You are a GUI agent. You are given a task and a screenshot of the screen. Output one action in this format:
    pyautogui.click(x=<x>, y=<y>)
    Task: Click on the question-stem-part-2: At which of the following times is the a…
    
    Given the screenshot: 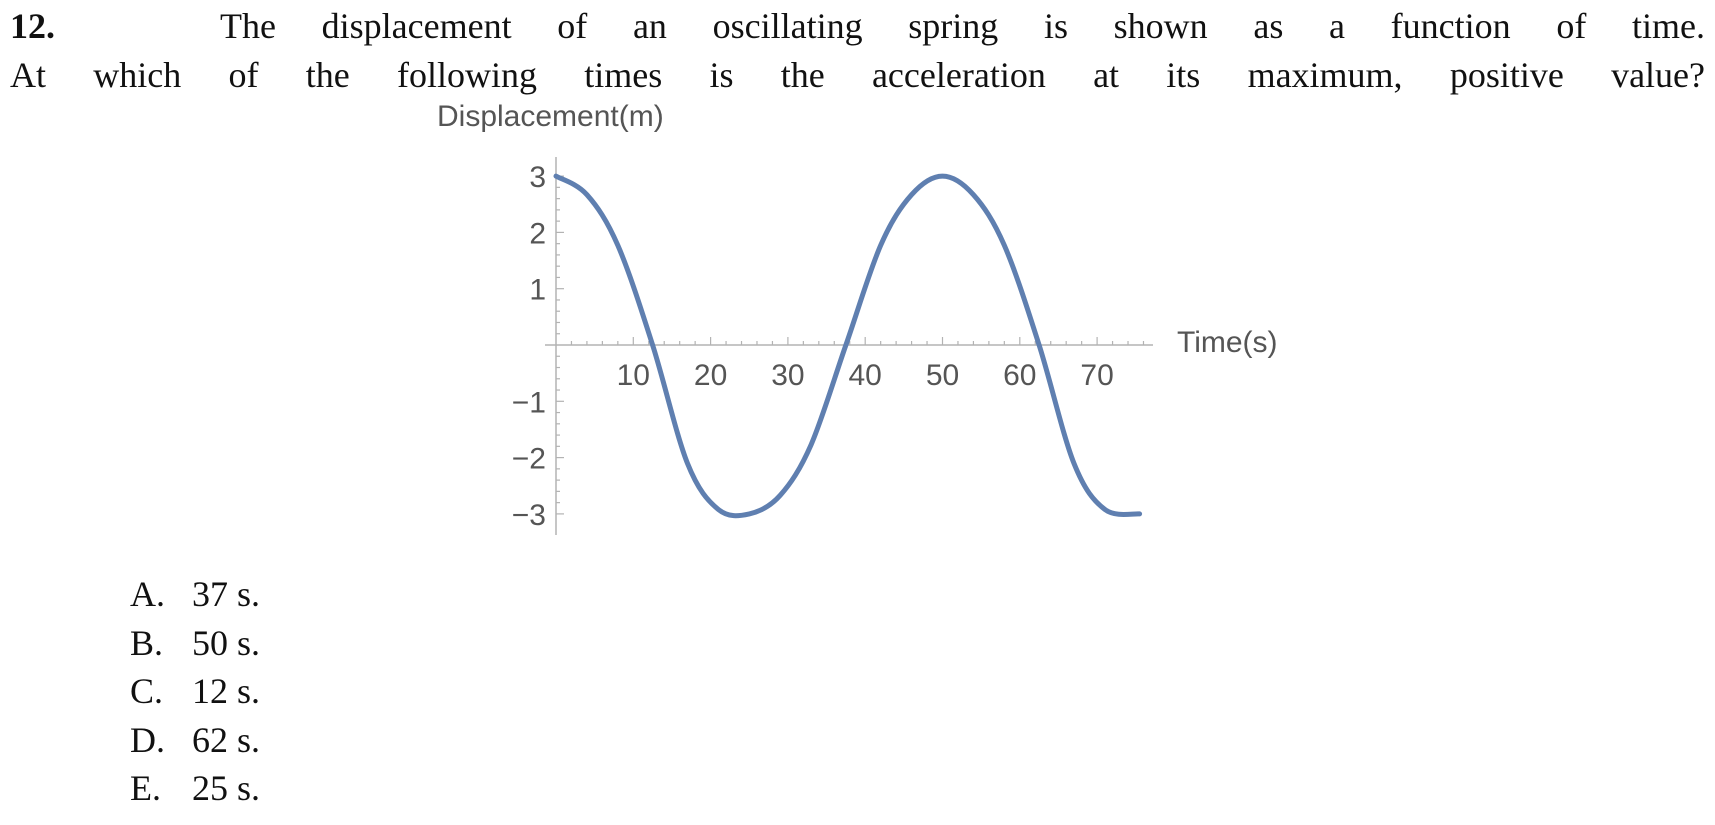 What is the action you would take?
    pyautogui.click(x=857, y=75)
    